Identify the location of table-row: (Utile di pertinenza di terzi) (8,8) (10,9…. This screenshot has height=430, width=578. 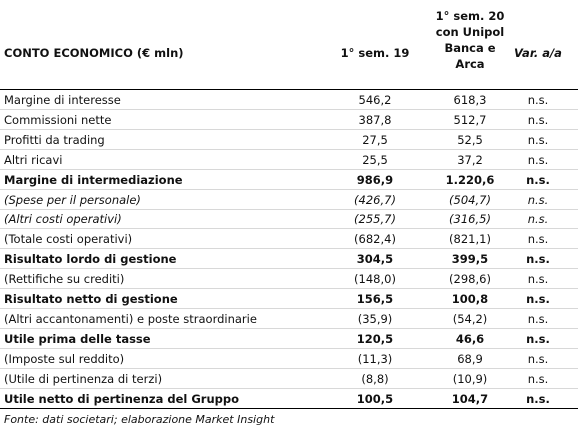
(289, 379).